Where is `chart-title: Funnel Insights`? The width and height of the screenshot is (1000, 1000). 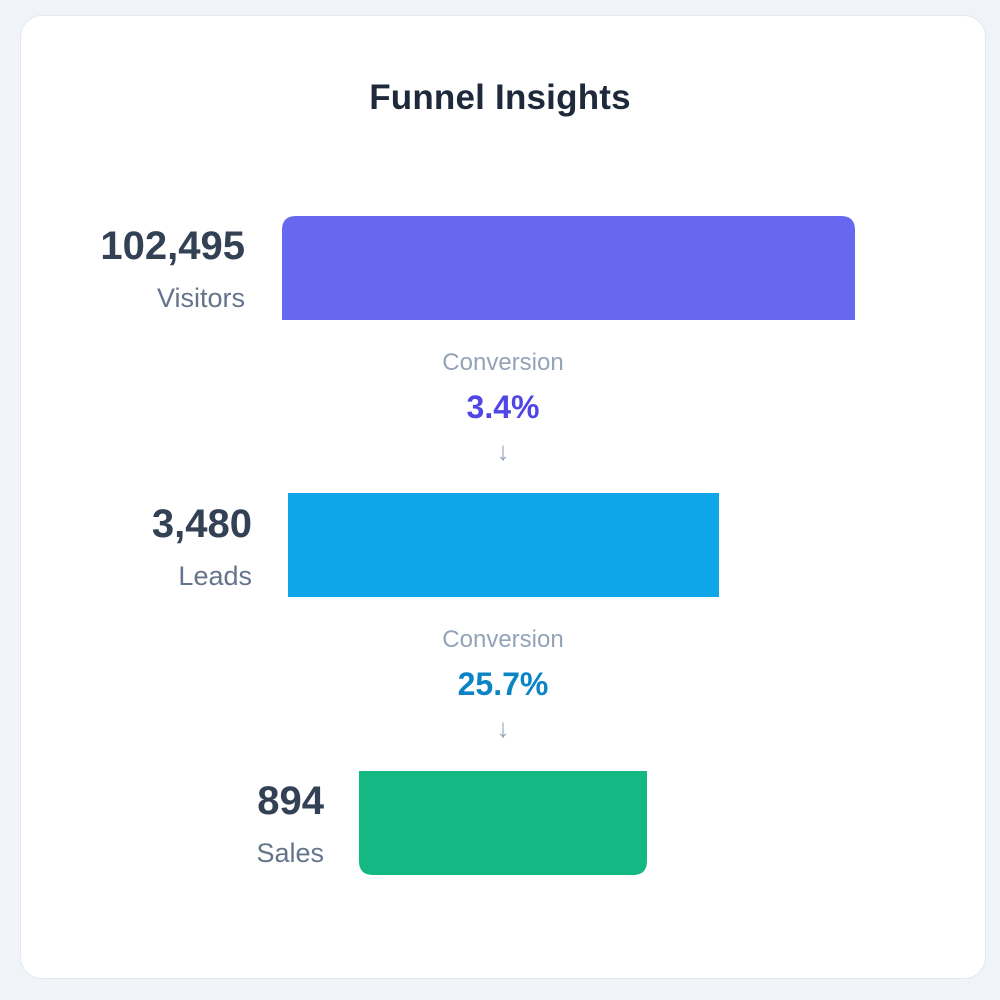 chart-title: Funnel Insights is located at coordinates (500, 97).